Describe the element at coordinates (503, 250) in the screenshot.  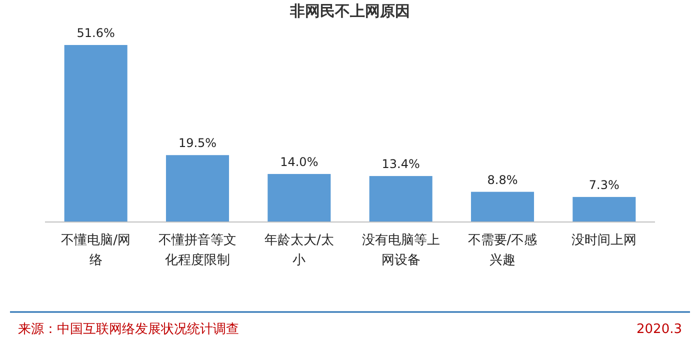
I see `x-tick-label: 不需要/不感兴趣` at that location.